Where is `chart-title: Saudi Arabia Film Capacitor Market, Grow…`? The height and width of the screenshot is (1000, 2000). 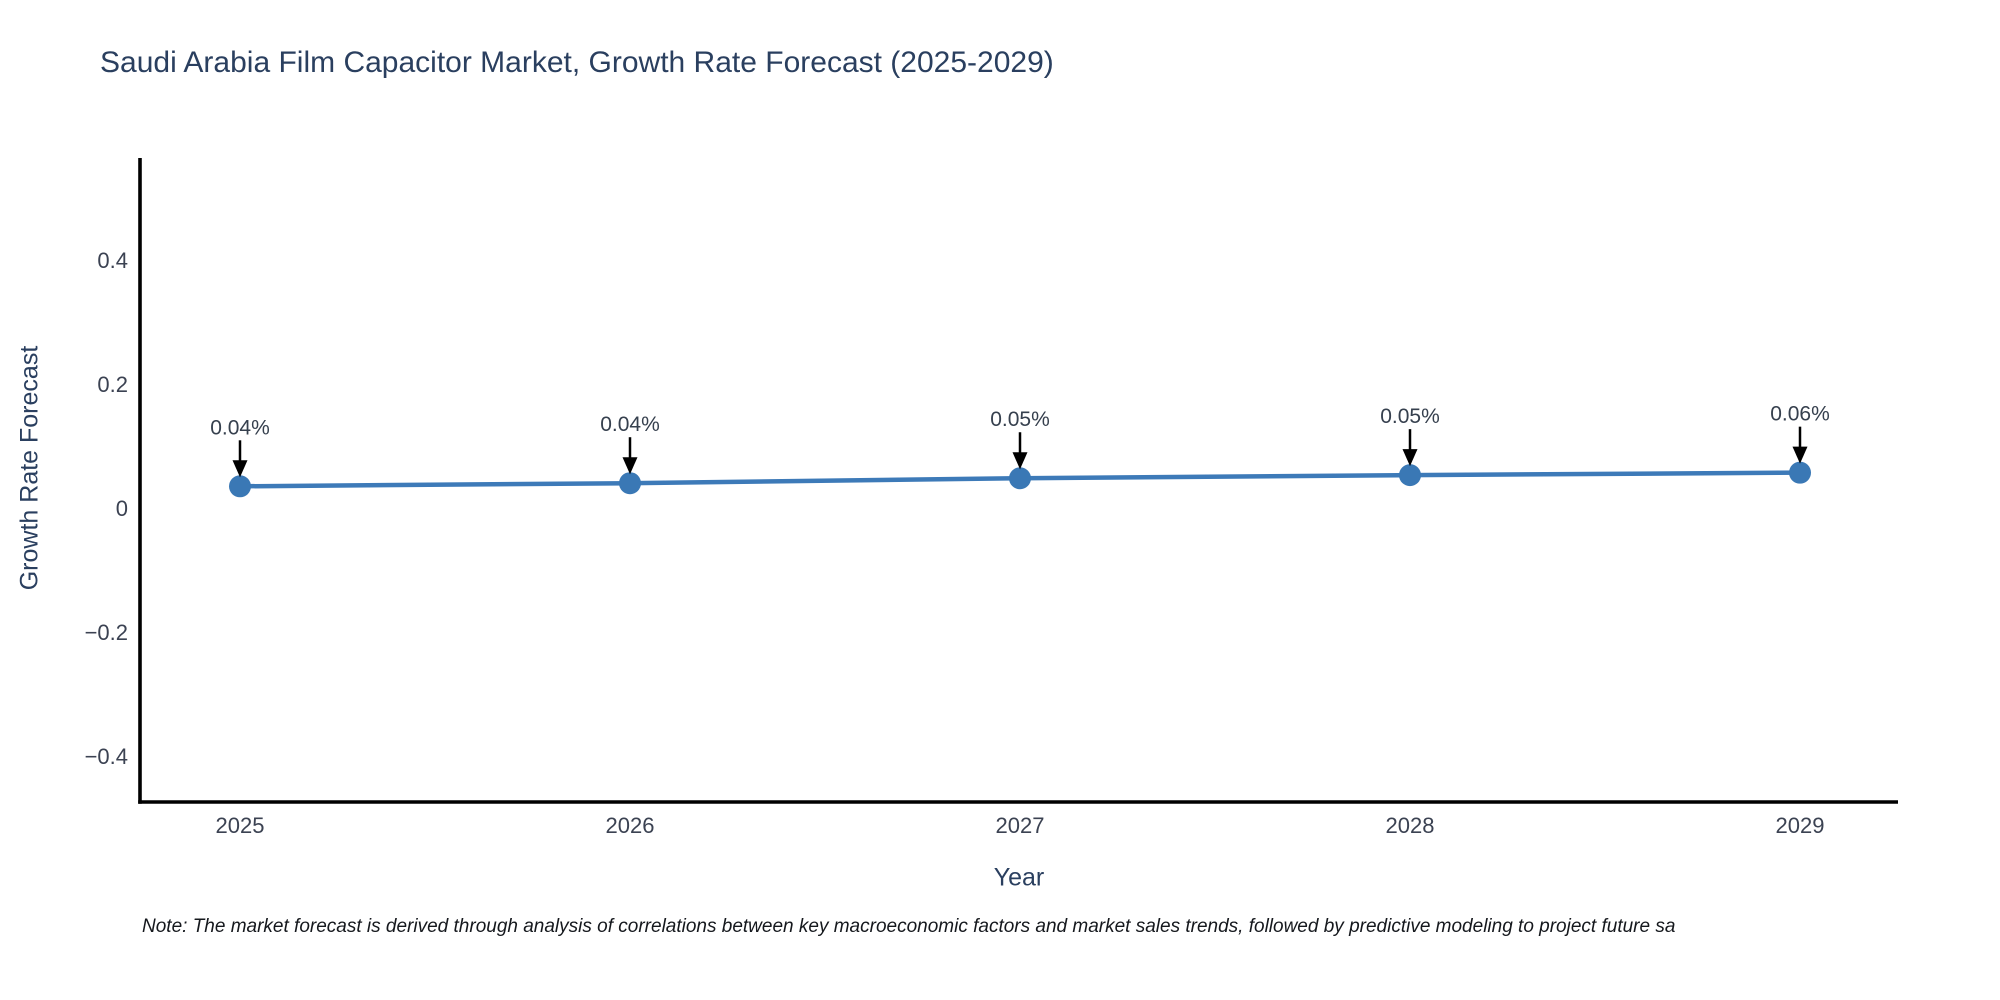 chart-title: Saudi Arabia Film Capacitor Market, Grow… is located at coordinates (577, 62).